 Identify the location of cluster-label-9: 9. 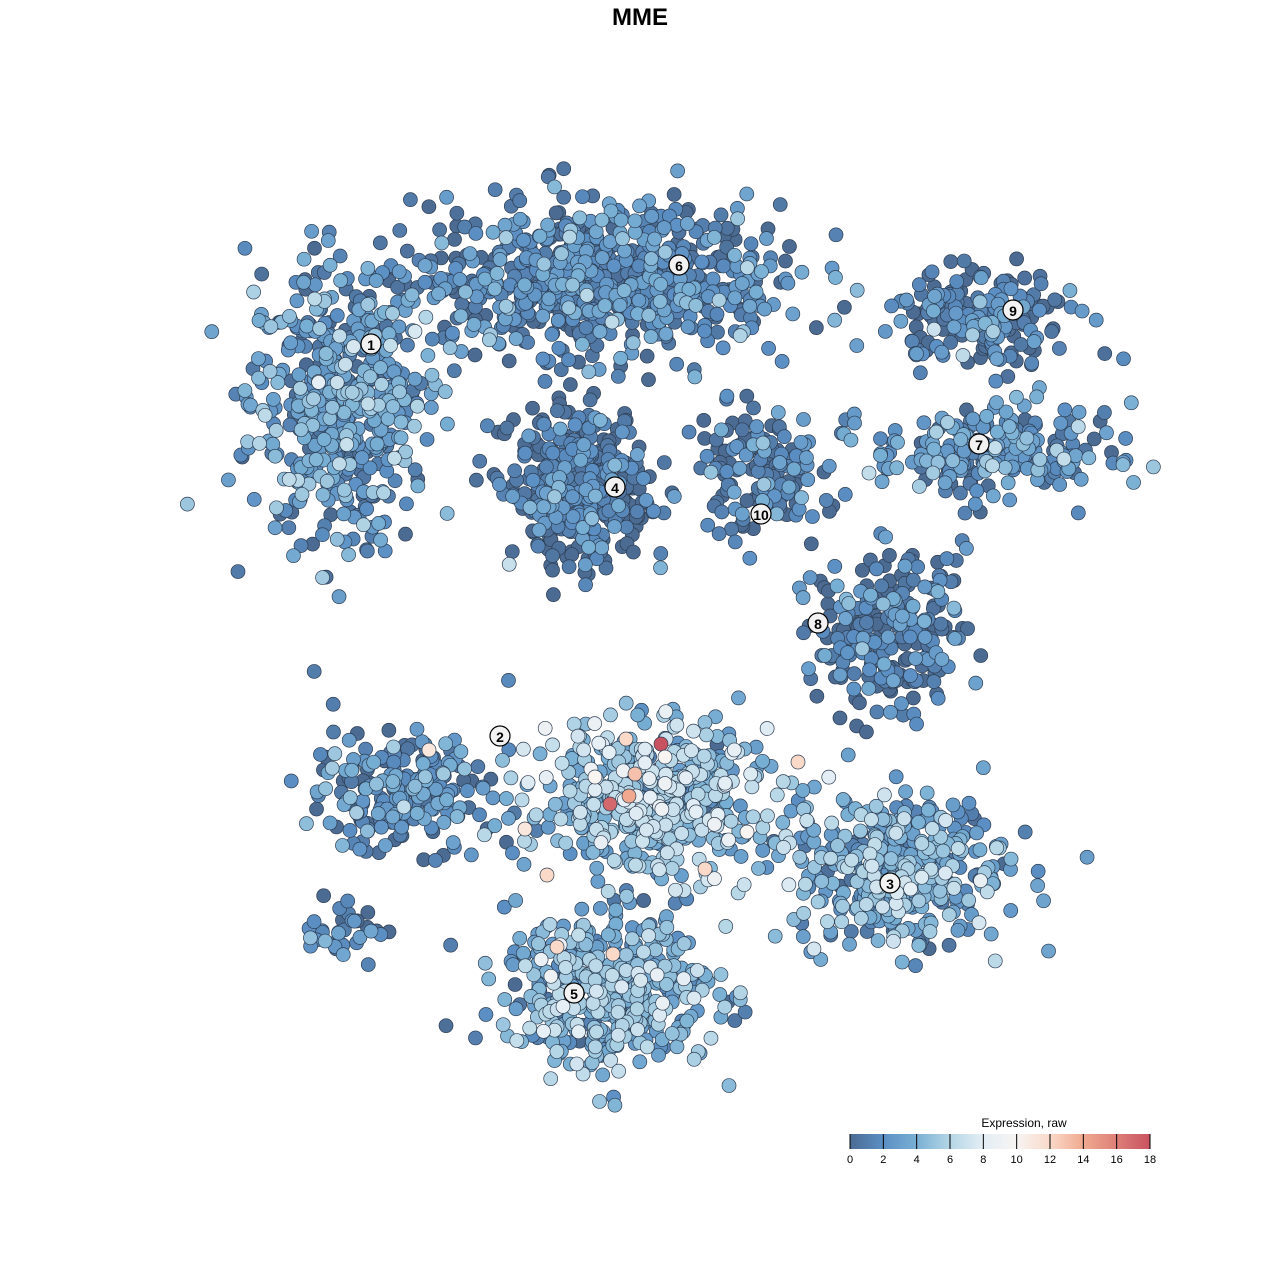
(1013, 310).